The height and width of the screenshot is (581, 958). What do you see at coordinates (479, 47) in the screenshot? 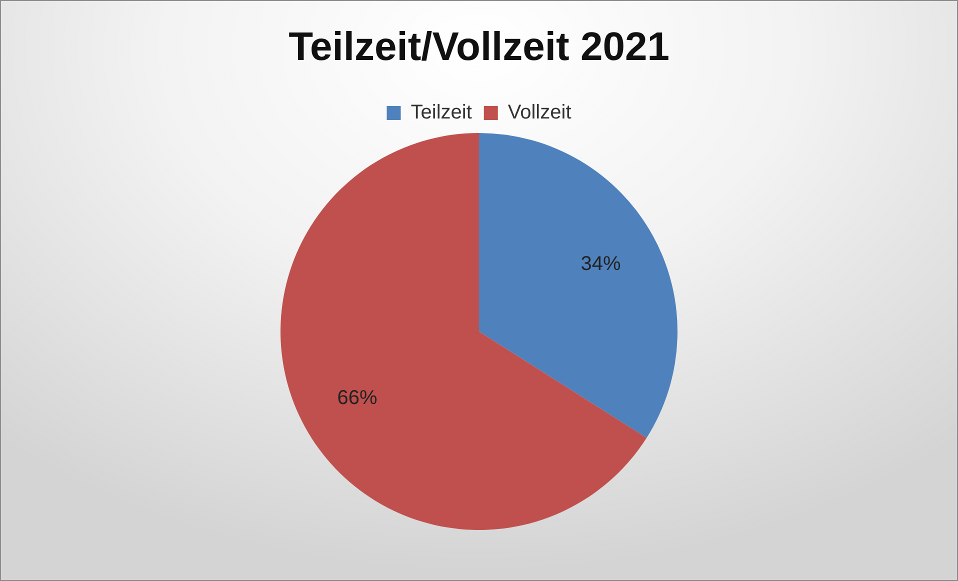
I see `chart-title: Teilzeit/Vollzeit 2021` at bounding box center [479, 47].